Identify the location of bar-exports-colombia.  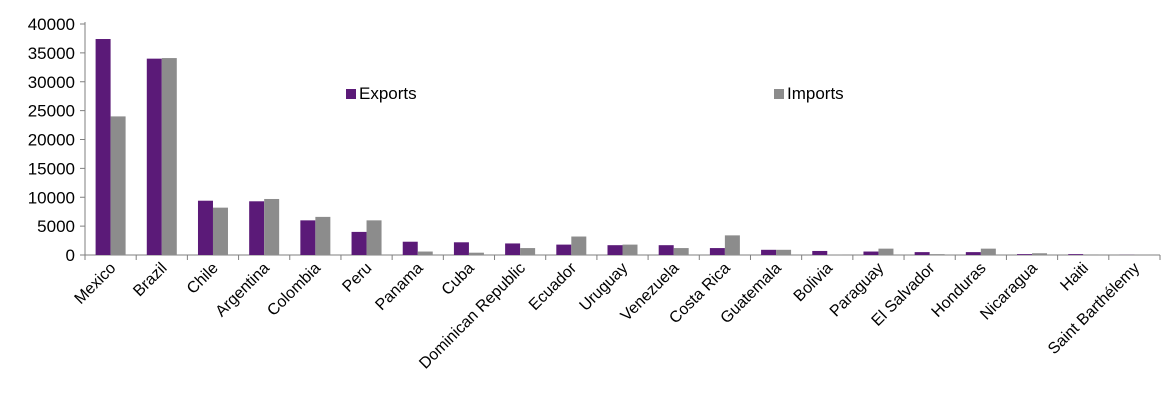
(307, 237).